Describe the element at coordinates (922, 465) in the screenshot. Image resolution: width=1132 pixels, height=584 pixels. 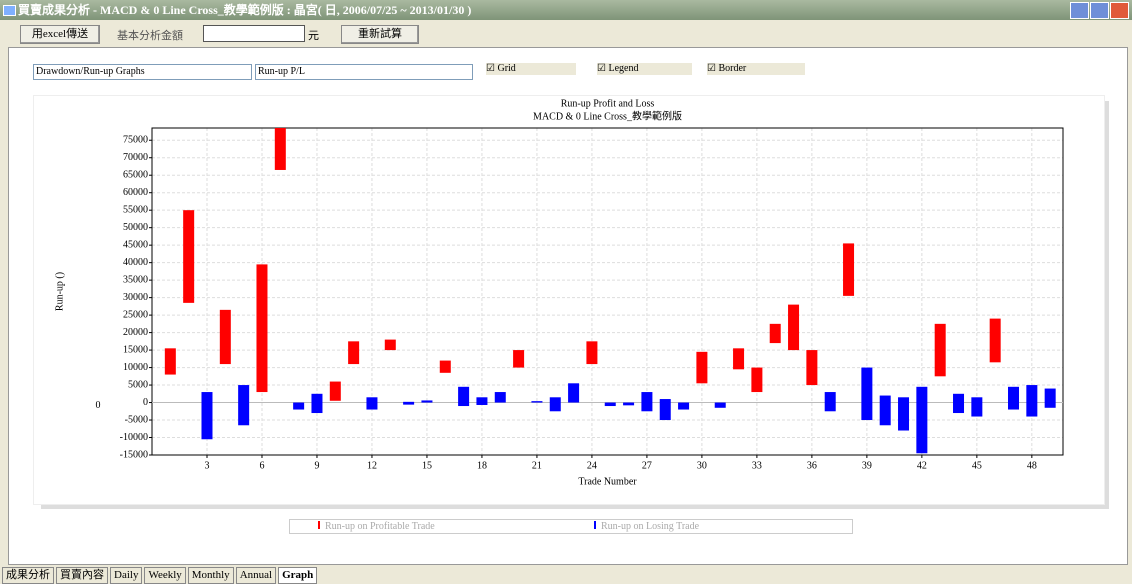
I see `x-tick-label: 42` at that location.